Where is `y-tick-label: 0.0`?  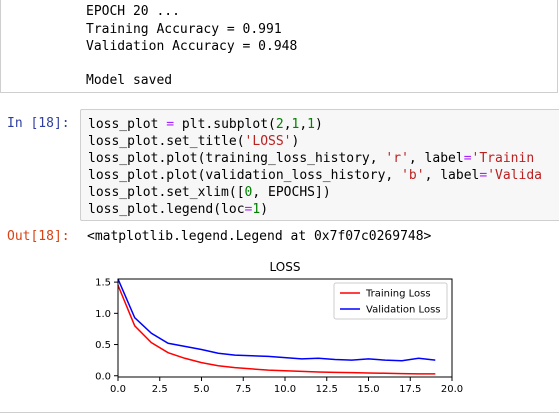
y-tick-label: 0.0 is located at coordinates (103, 376).